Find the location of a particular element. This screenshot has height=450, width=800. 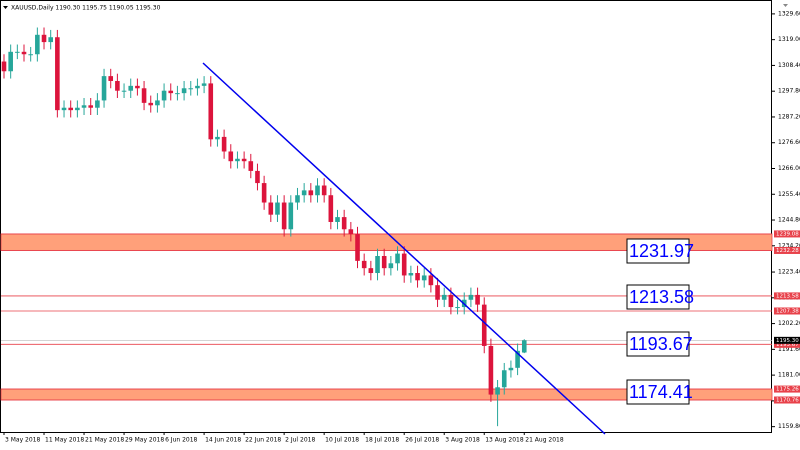

current-price-label: 1195.30 is located at coordinates (787, 341).